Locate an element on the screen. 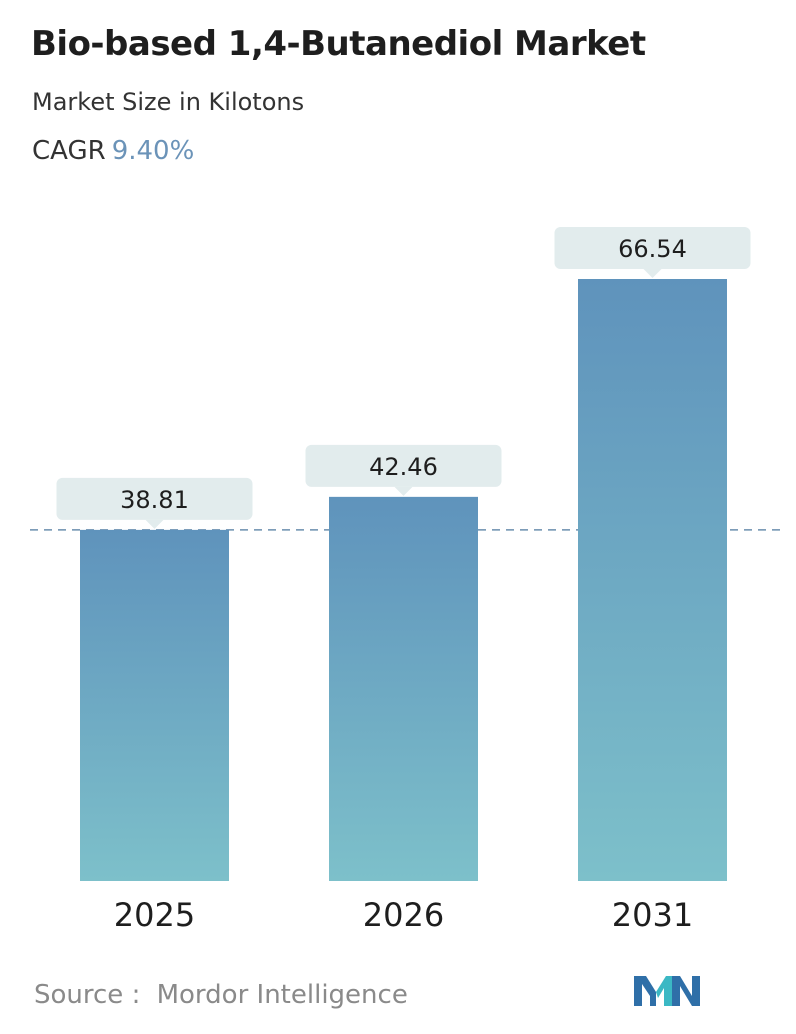 This screenshot has height=1034, width=796. bar-2025 is located at coordinates (154, 705).